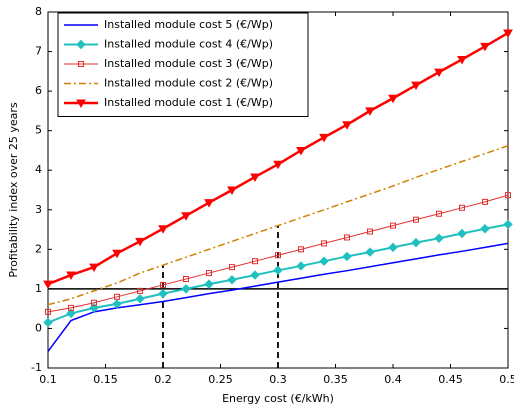  I want to click on y-tick-label: 4, so click(38, 169).